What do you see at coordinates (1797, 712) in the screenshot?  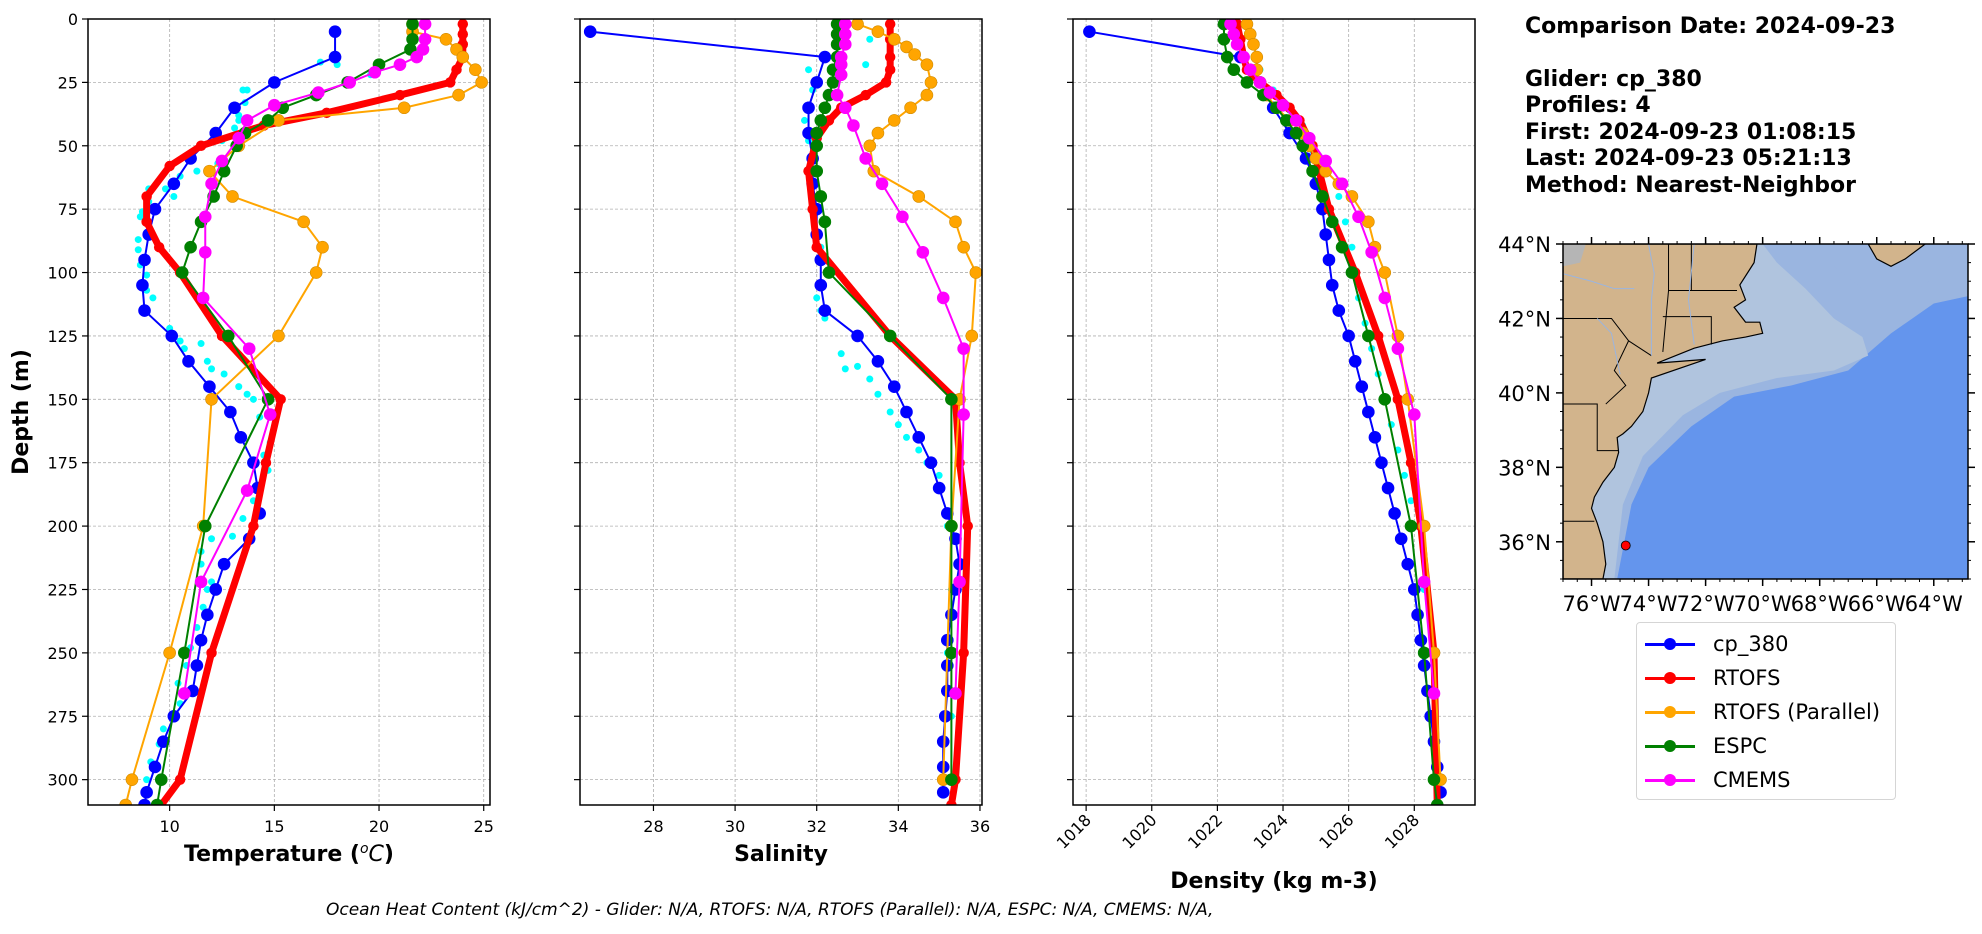 I see `legend-label: RTOFS (Parallel)` at bounding box center [1797, 712].